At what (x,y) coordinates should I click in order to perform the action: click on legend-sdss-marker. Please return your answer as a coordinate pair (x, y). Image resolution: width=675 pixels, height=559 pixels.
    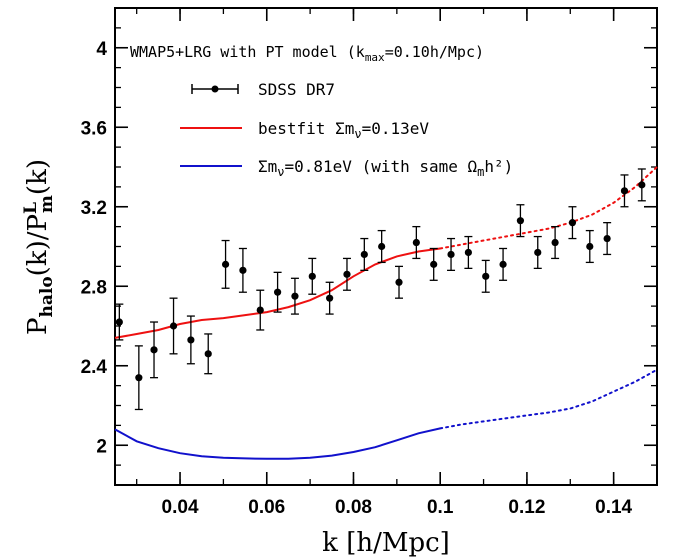
    Looking at the image, I should click on (215, 89).